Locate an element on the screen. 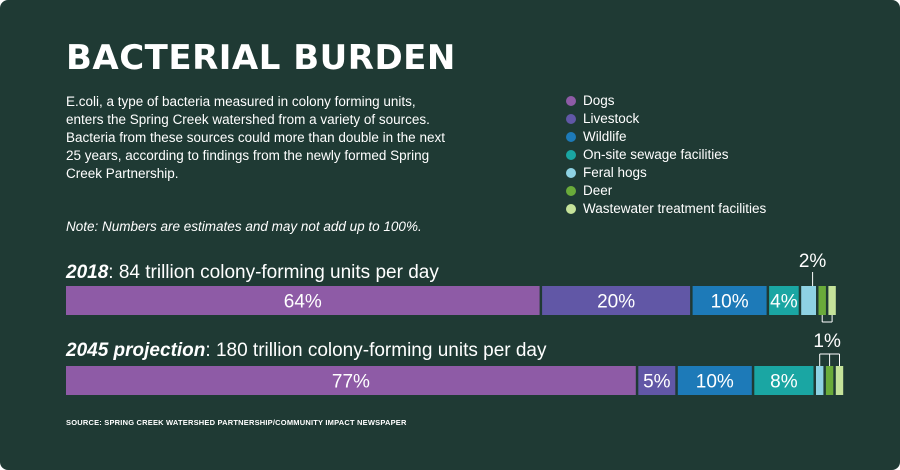 The image size is (900, 470). legend-item-dogs: Dogs is located at coordinates (669, 101).